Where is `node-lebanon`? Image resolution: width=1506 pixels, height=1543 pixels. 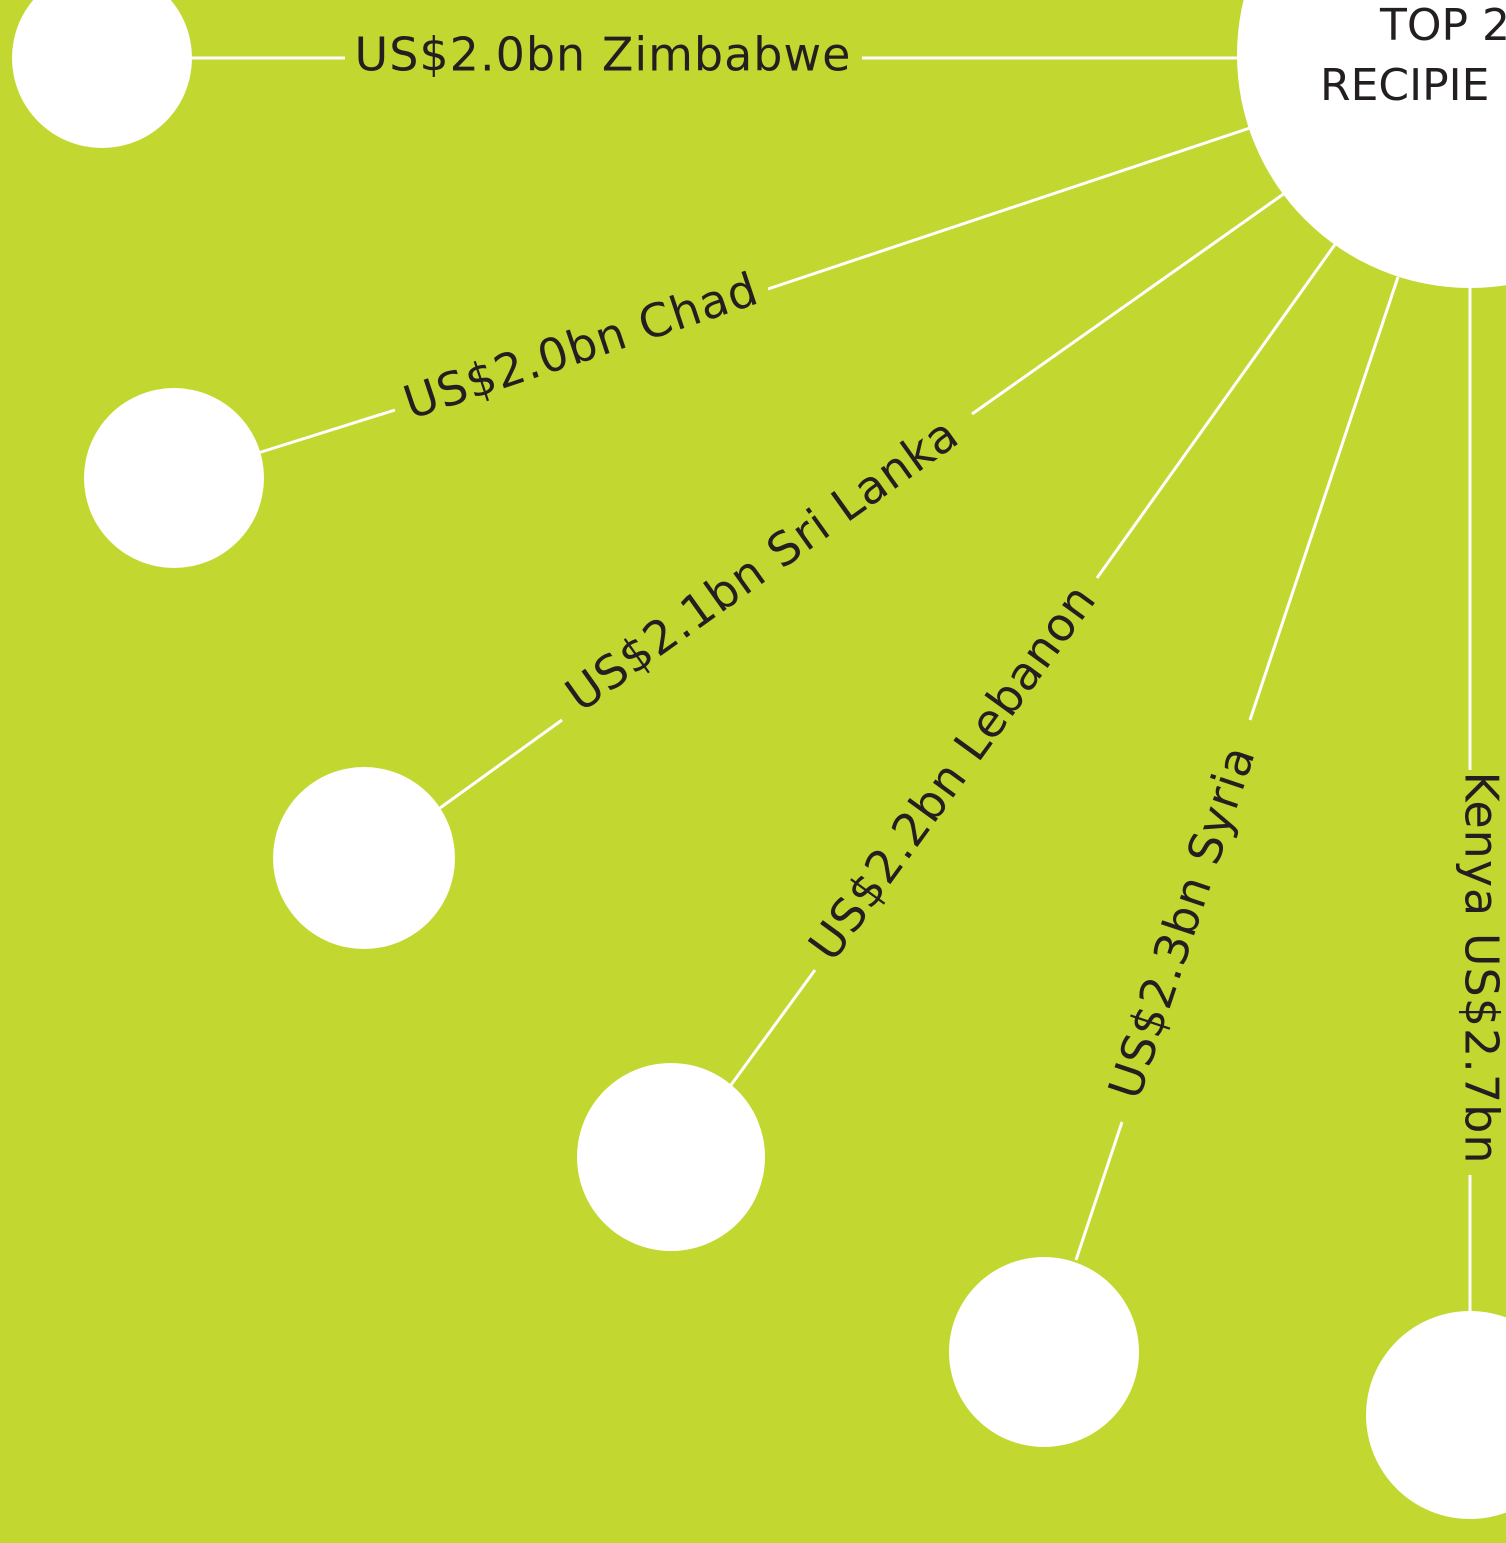 node-lebanon is located at coordinates (671, 1157).